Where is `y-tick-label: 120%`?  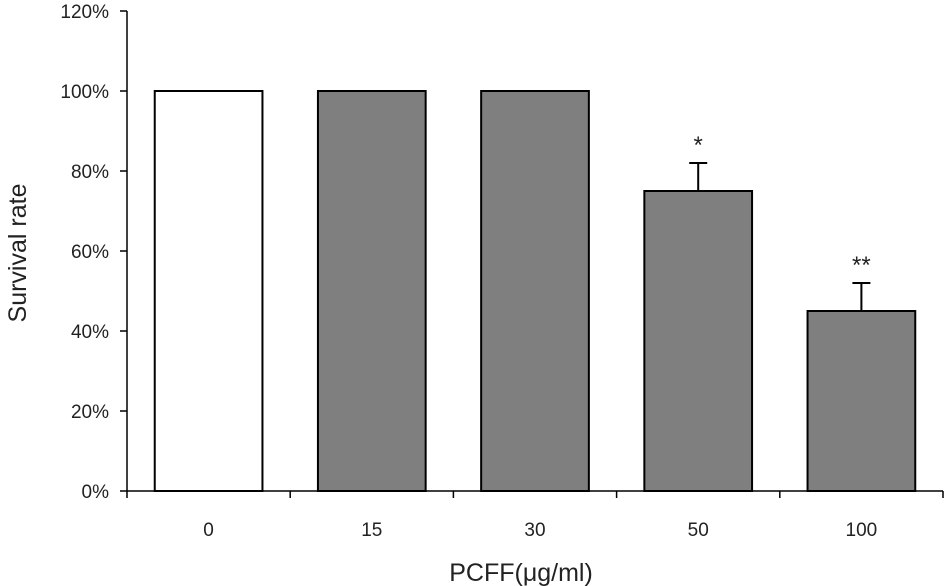 y-tick-label: 120% is located at coordinates (84, 12).